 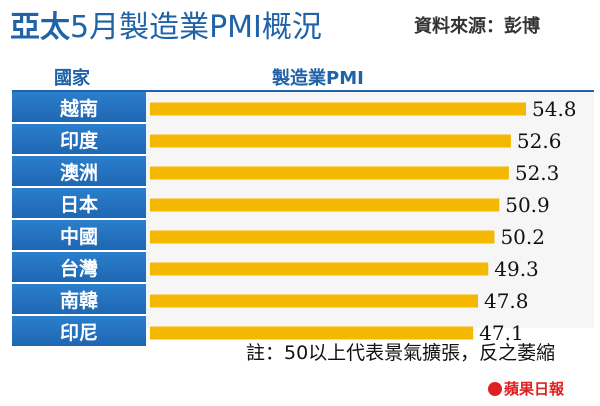 I want to click on value-label: 50.2, so click(x=522, y=237).